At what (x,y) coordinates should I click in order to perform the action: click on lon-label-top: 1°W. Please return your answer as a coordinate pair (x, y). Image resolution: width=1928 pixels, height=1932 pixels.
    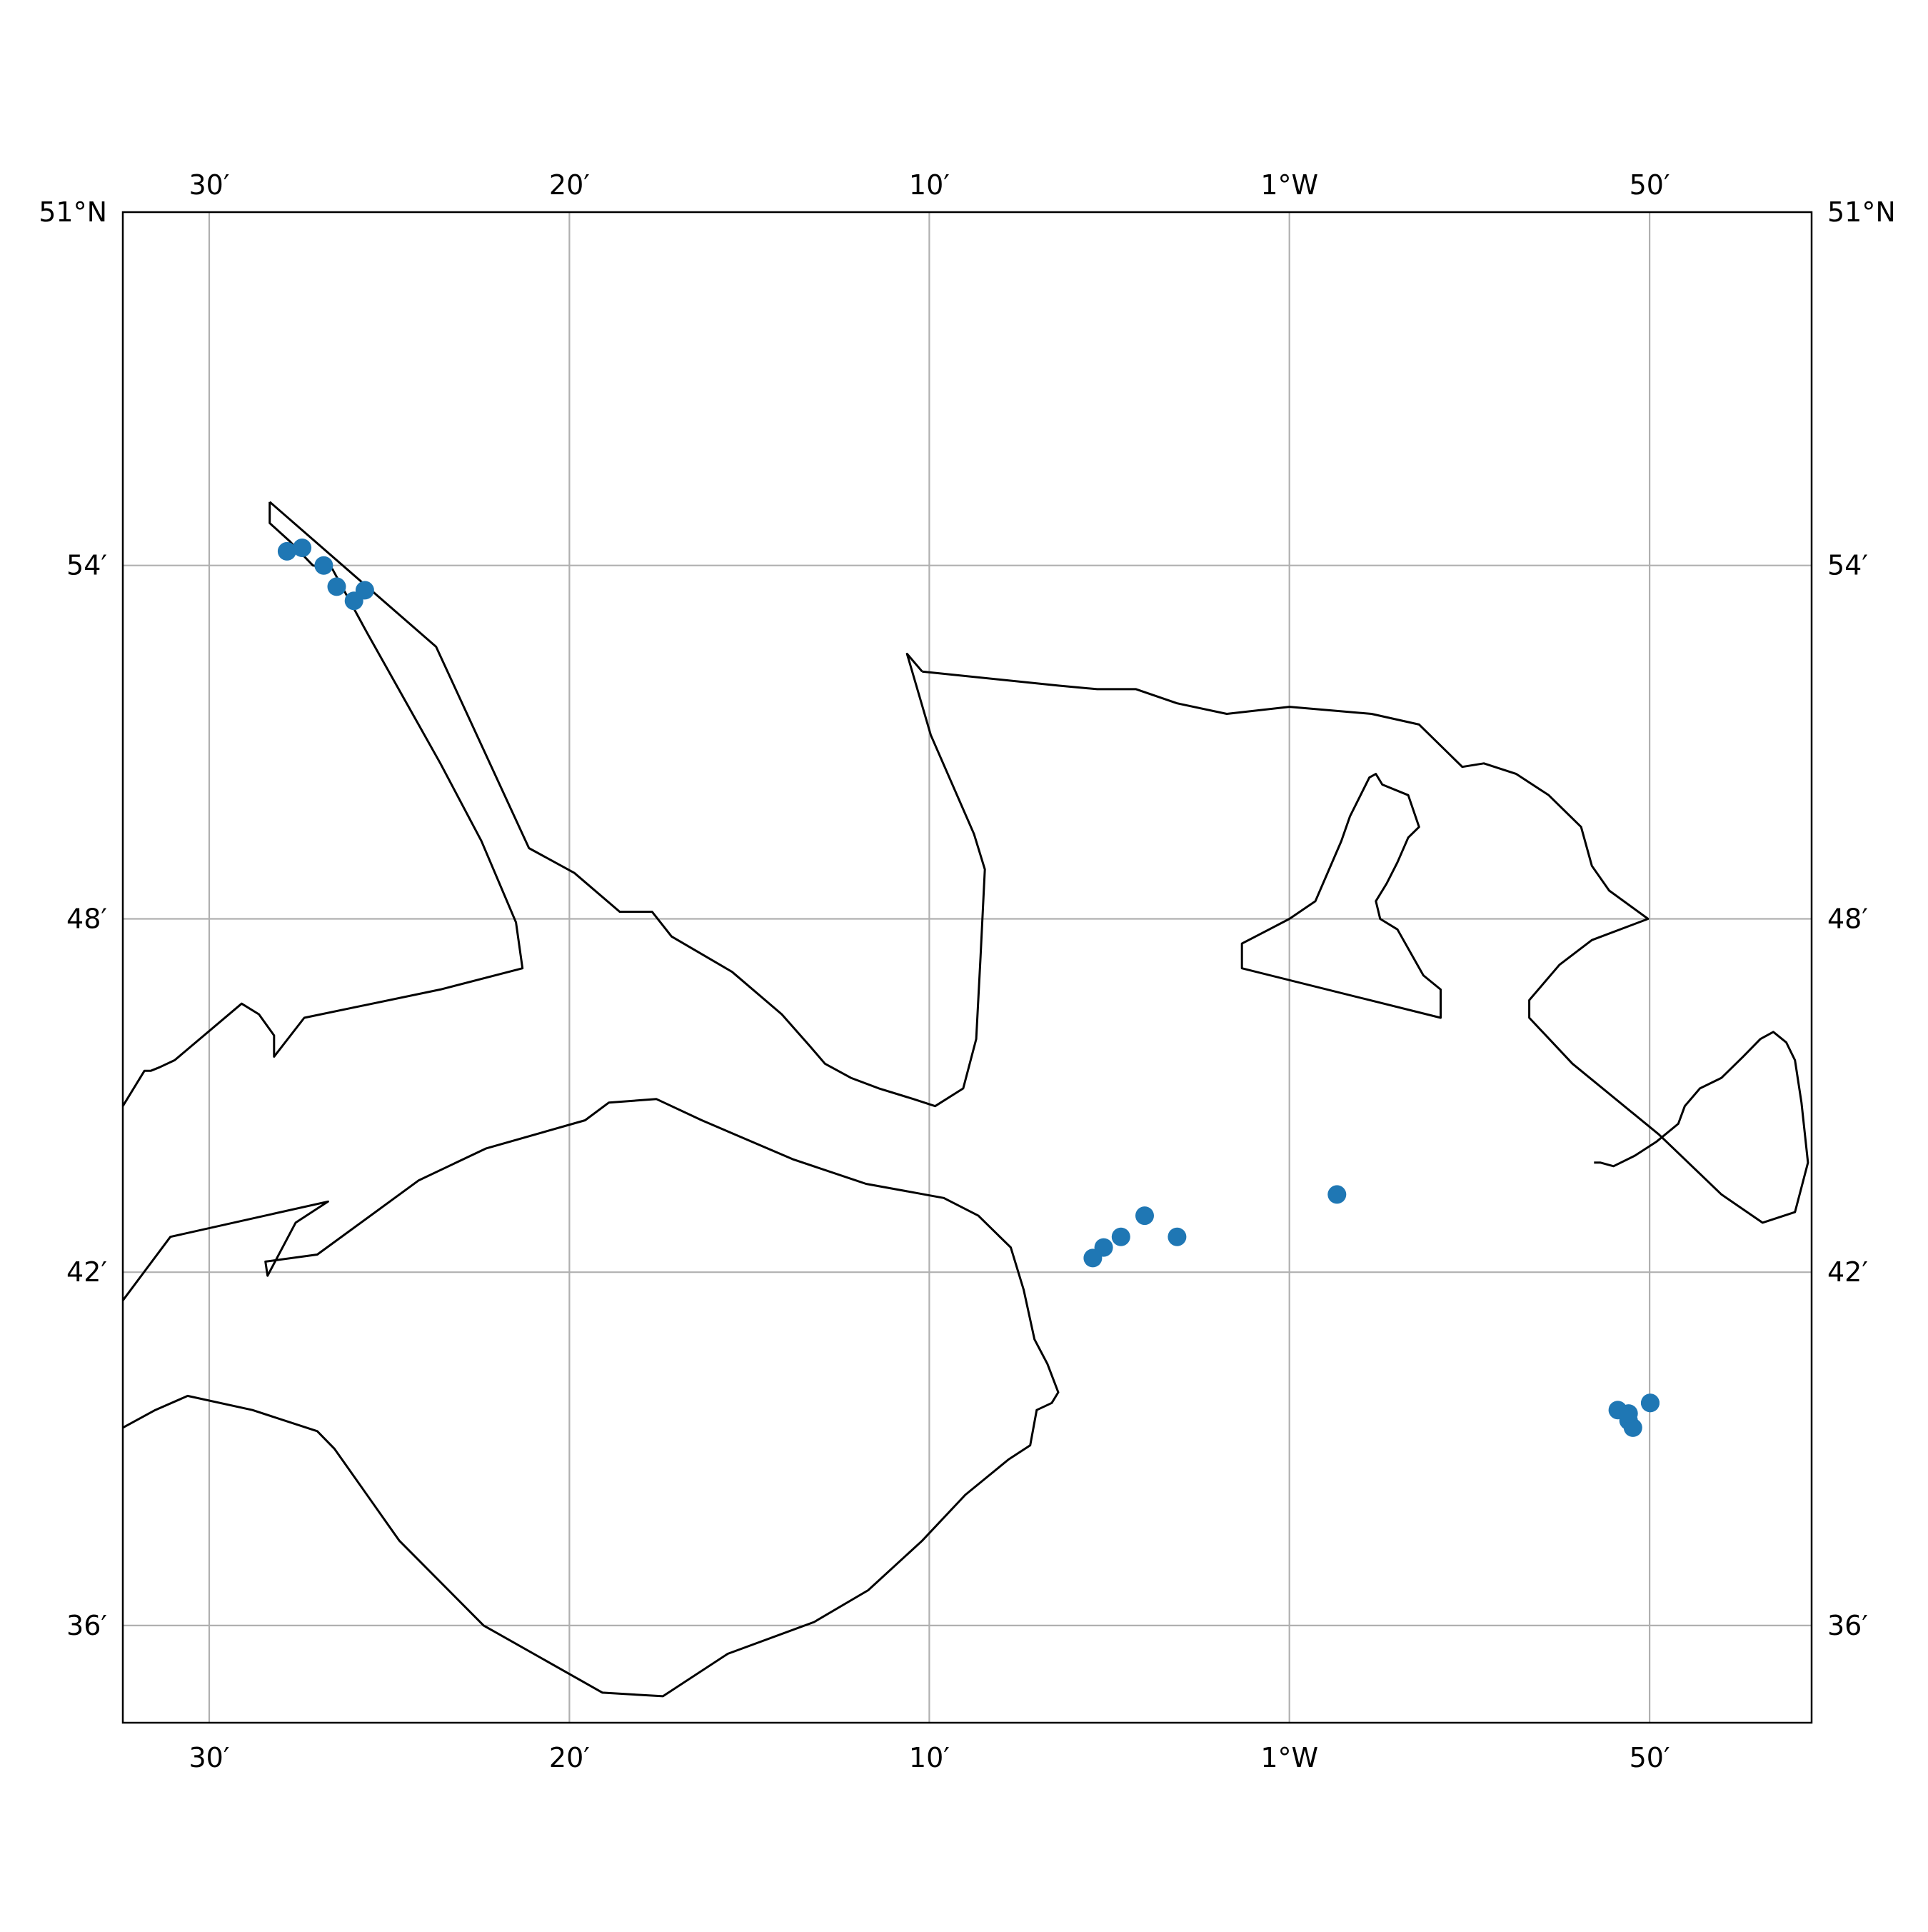
    Looking at the image, I should click on (1289, 185).